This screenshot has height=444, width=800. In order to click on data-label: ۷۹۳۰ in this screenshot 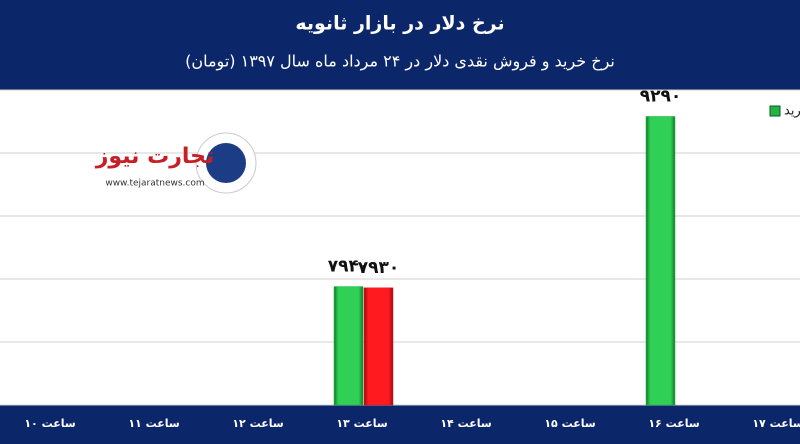, I will do `click(379, 268)`.